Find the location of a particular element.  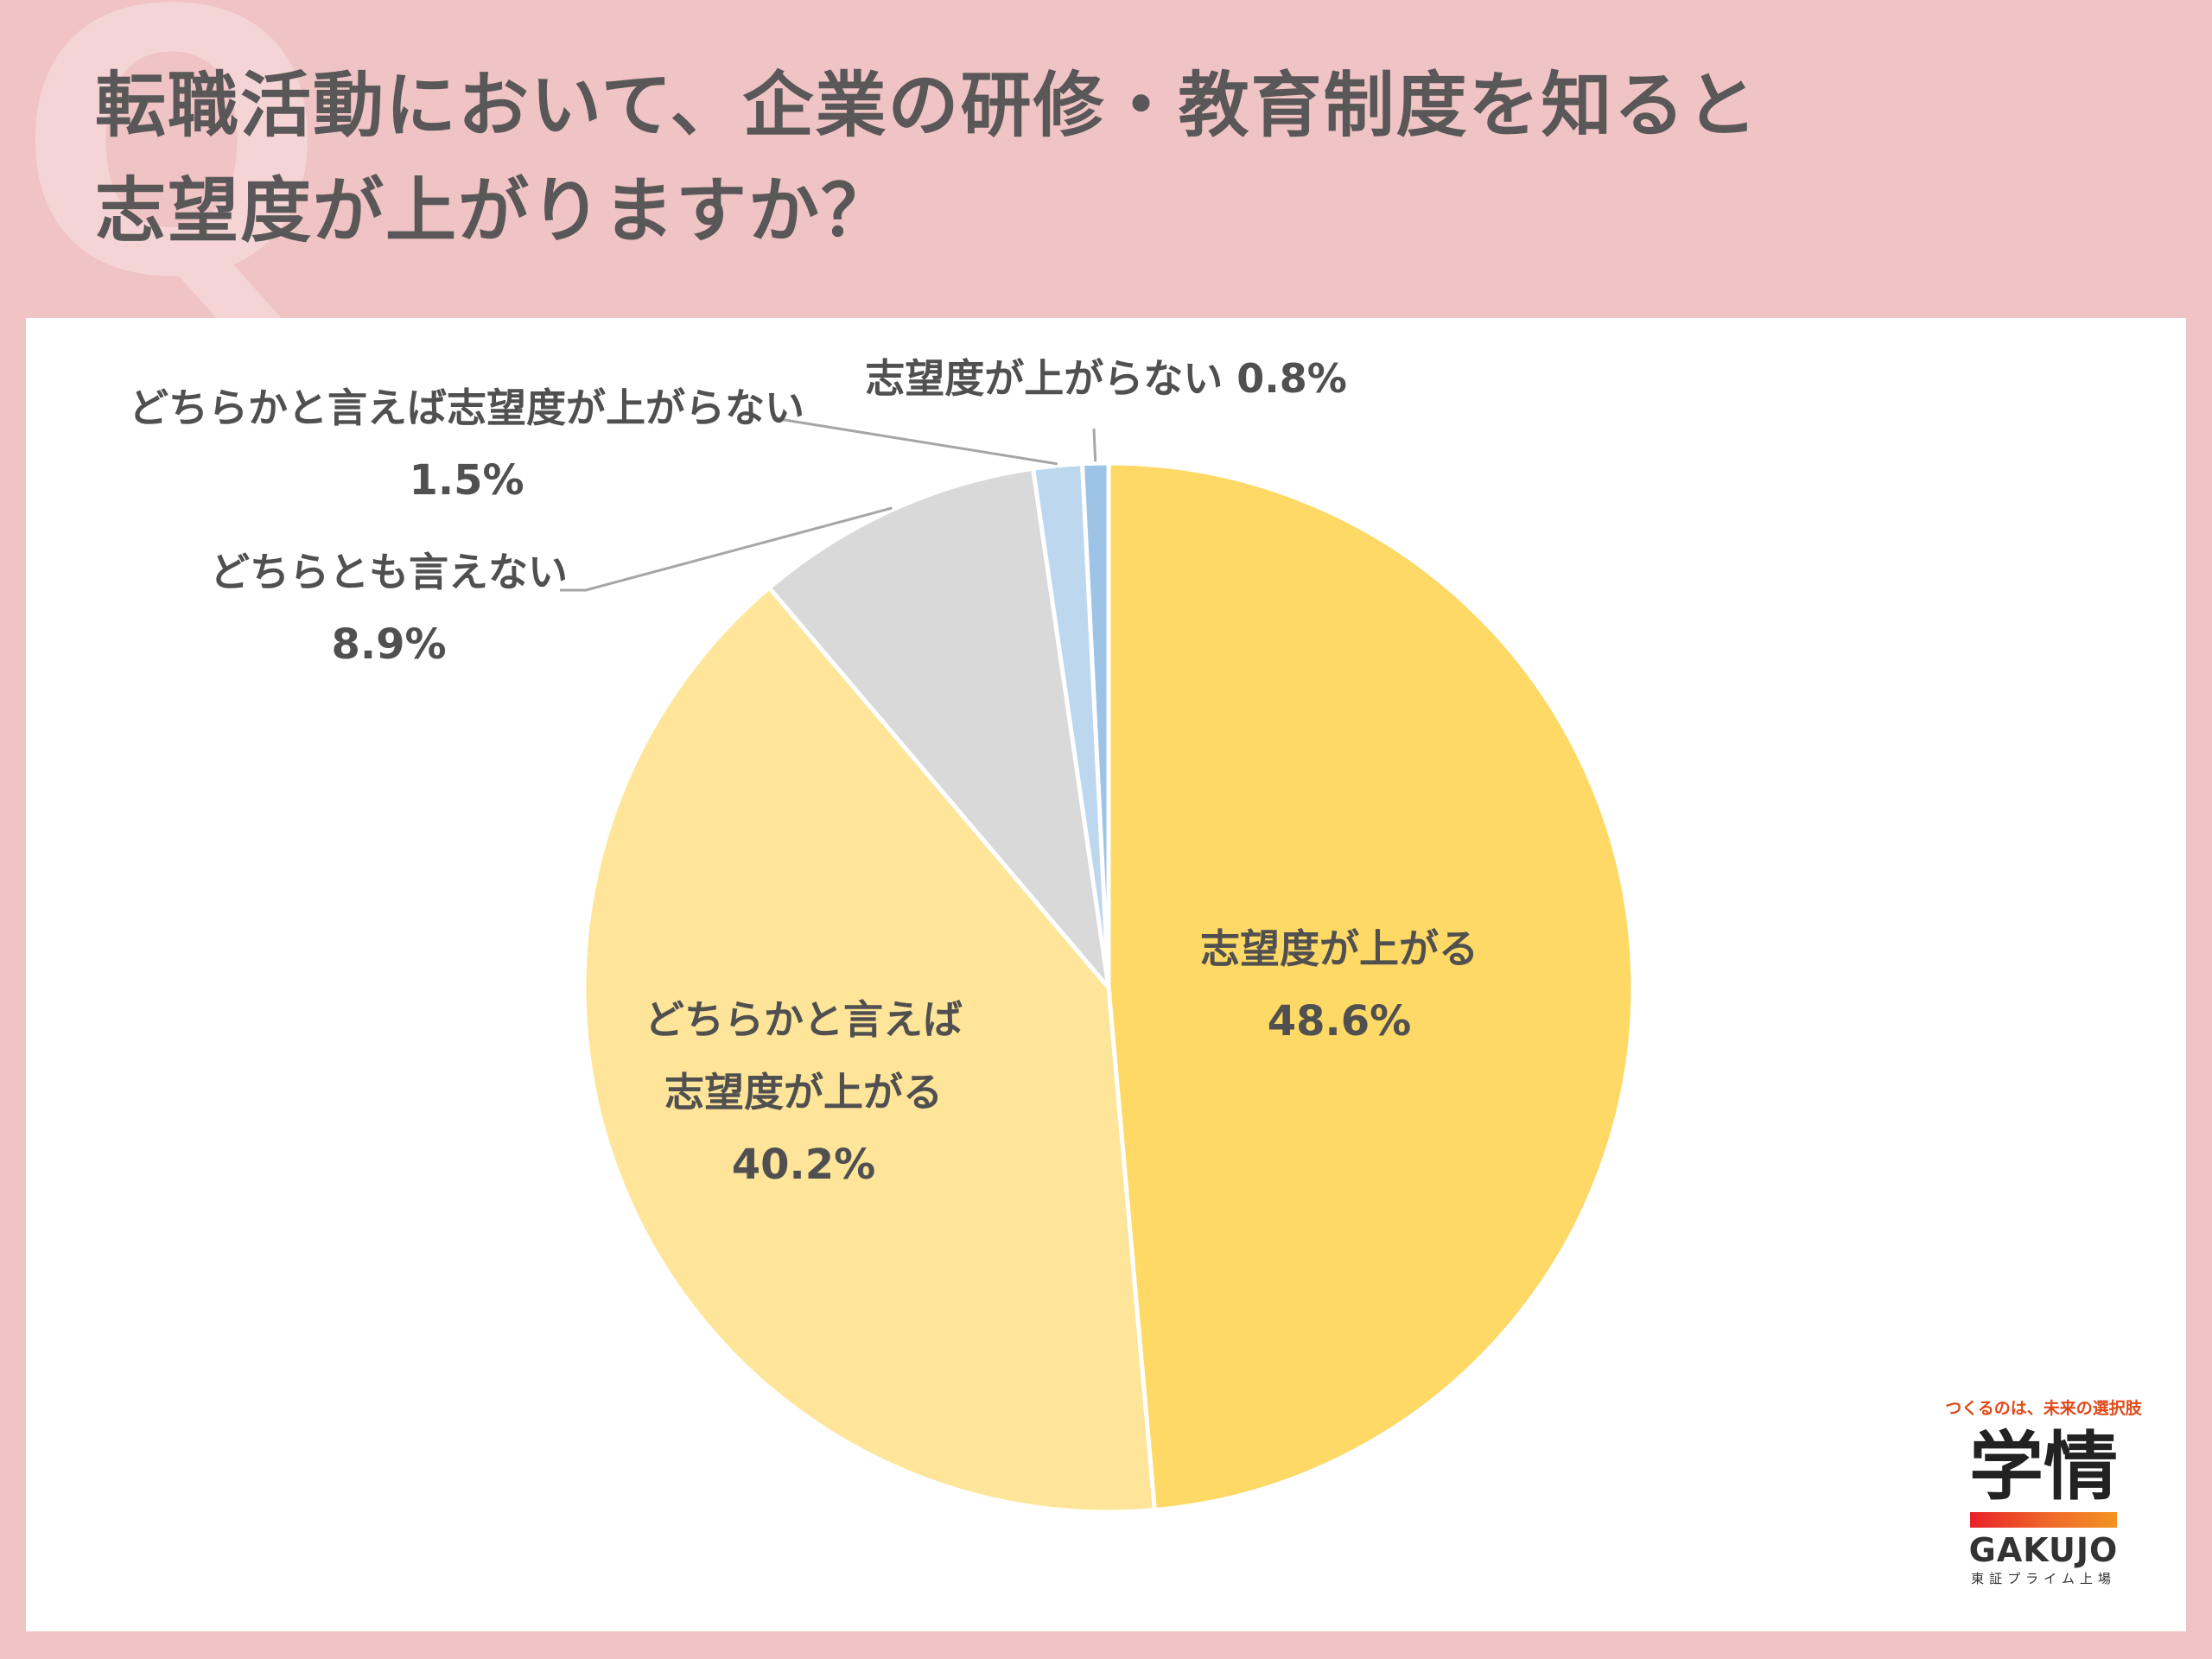

label-slice-0: 志望度が上がる 48.6% is located at coordinates (1339, 985).